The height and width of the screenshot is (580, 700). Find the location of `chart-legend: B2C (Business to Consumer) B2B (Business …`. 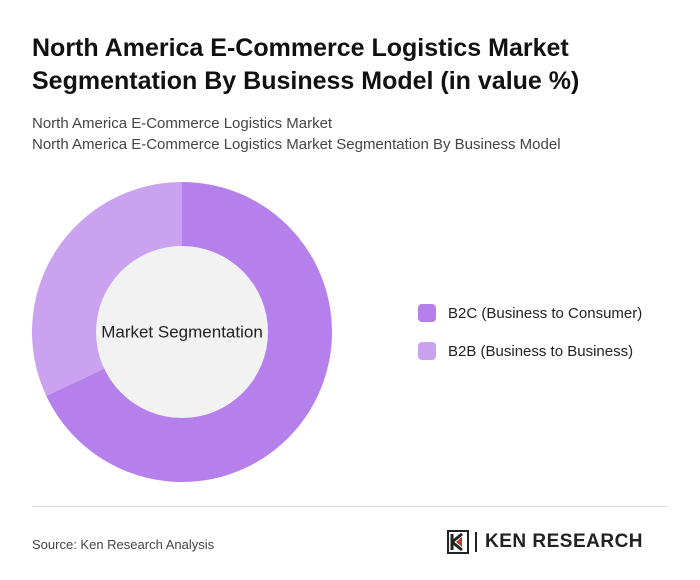

chart-legend: B2C (Business to Consumer) B2B (Business … is located at coordinates (530, 340).